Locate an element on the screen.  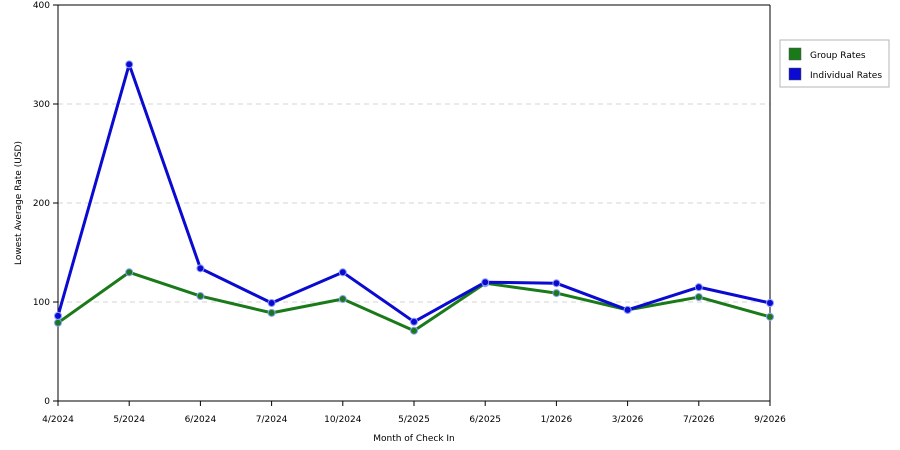
legend: Group Rates Individual Rates is located at coordinates (834, 63).